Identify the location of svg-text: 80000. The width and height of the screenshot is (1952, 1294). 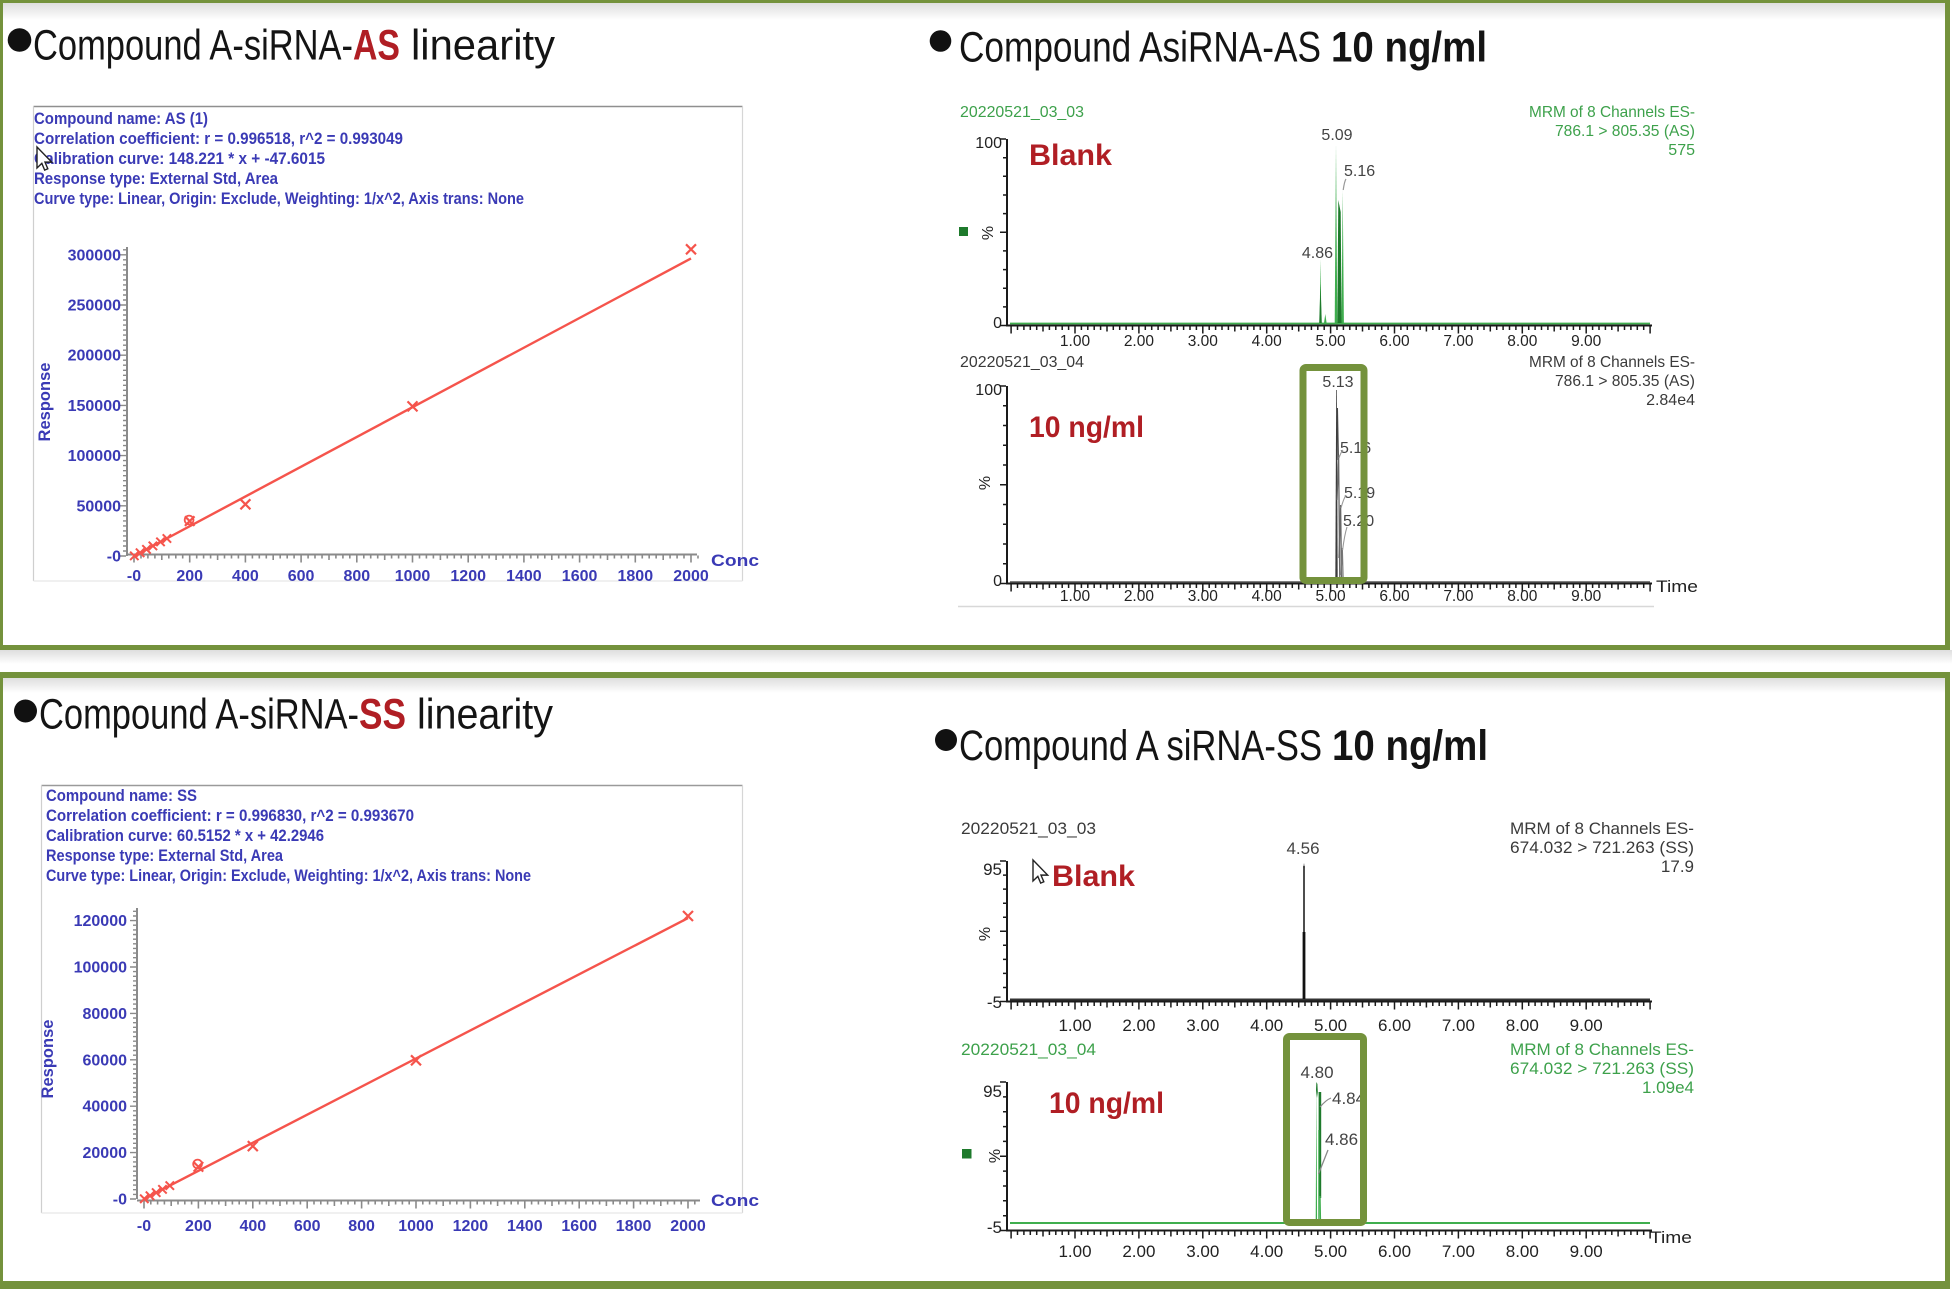
(105, 1014).